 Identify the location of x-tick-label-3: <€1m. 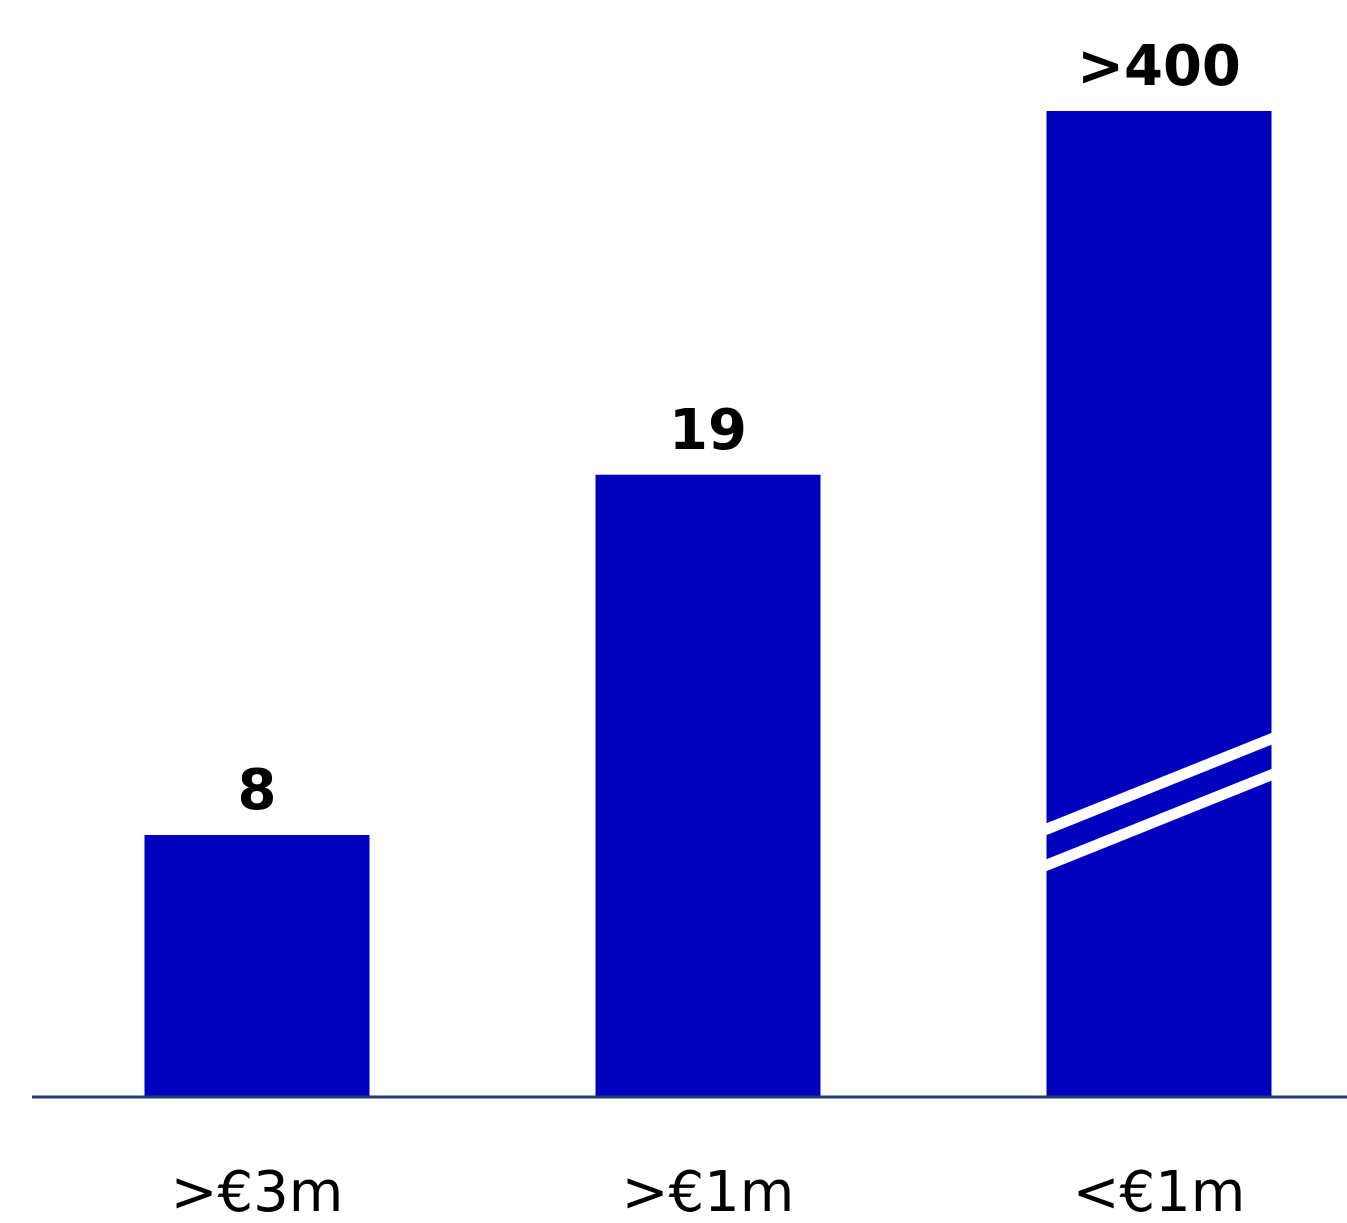
(1159, 1191).